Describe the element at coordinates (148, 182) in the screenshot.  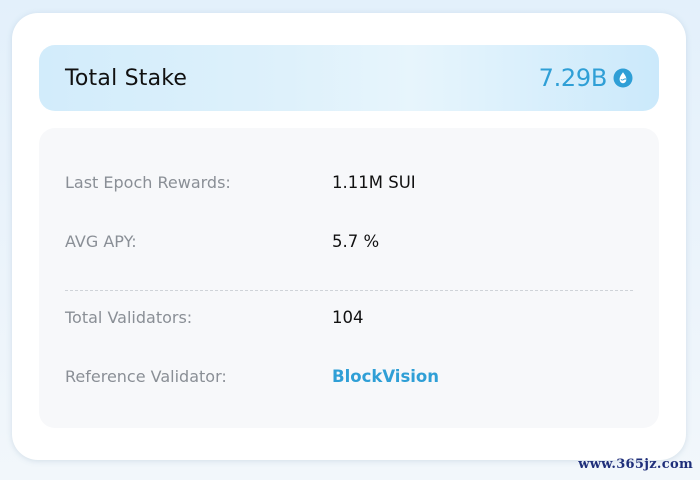
I see `last-epoch-rewards-label: Last Epoch Rewards:` at that location.